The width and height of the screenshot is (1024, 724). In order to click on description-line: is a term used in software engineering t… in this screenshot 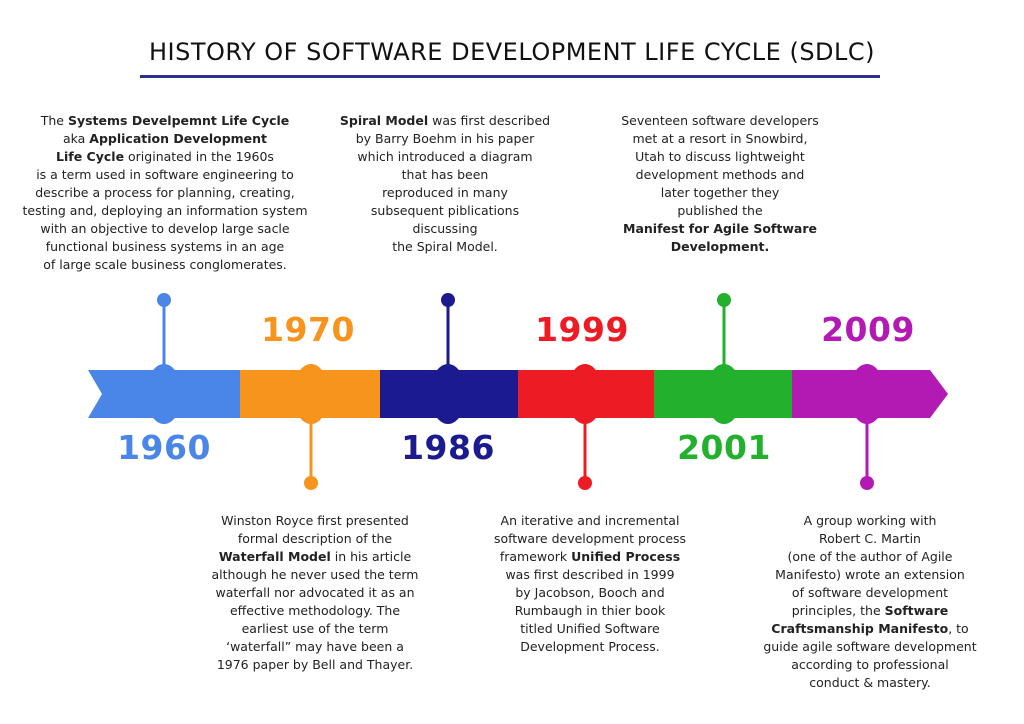, I will do `click(165, 174)`.